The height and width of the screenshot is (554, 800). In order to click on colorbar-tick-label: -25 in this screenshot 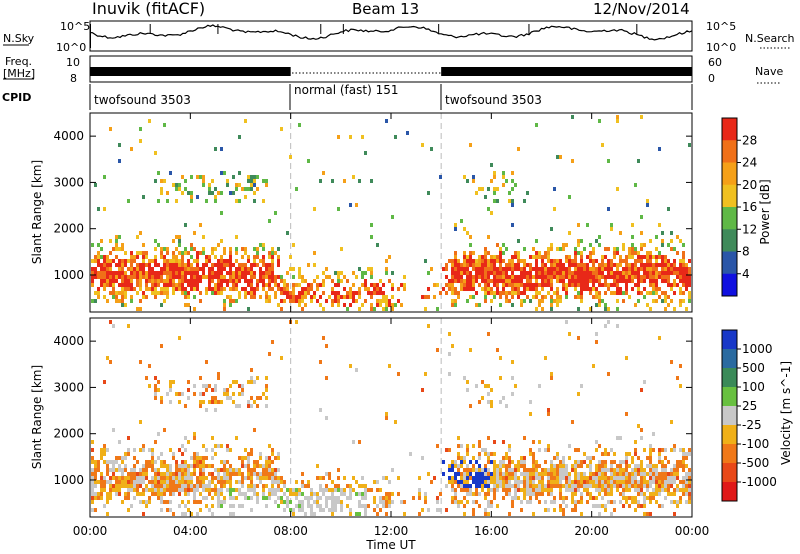, I will do `click(752, 425)`.